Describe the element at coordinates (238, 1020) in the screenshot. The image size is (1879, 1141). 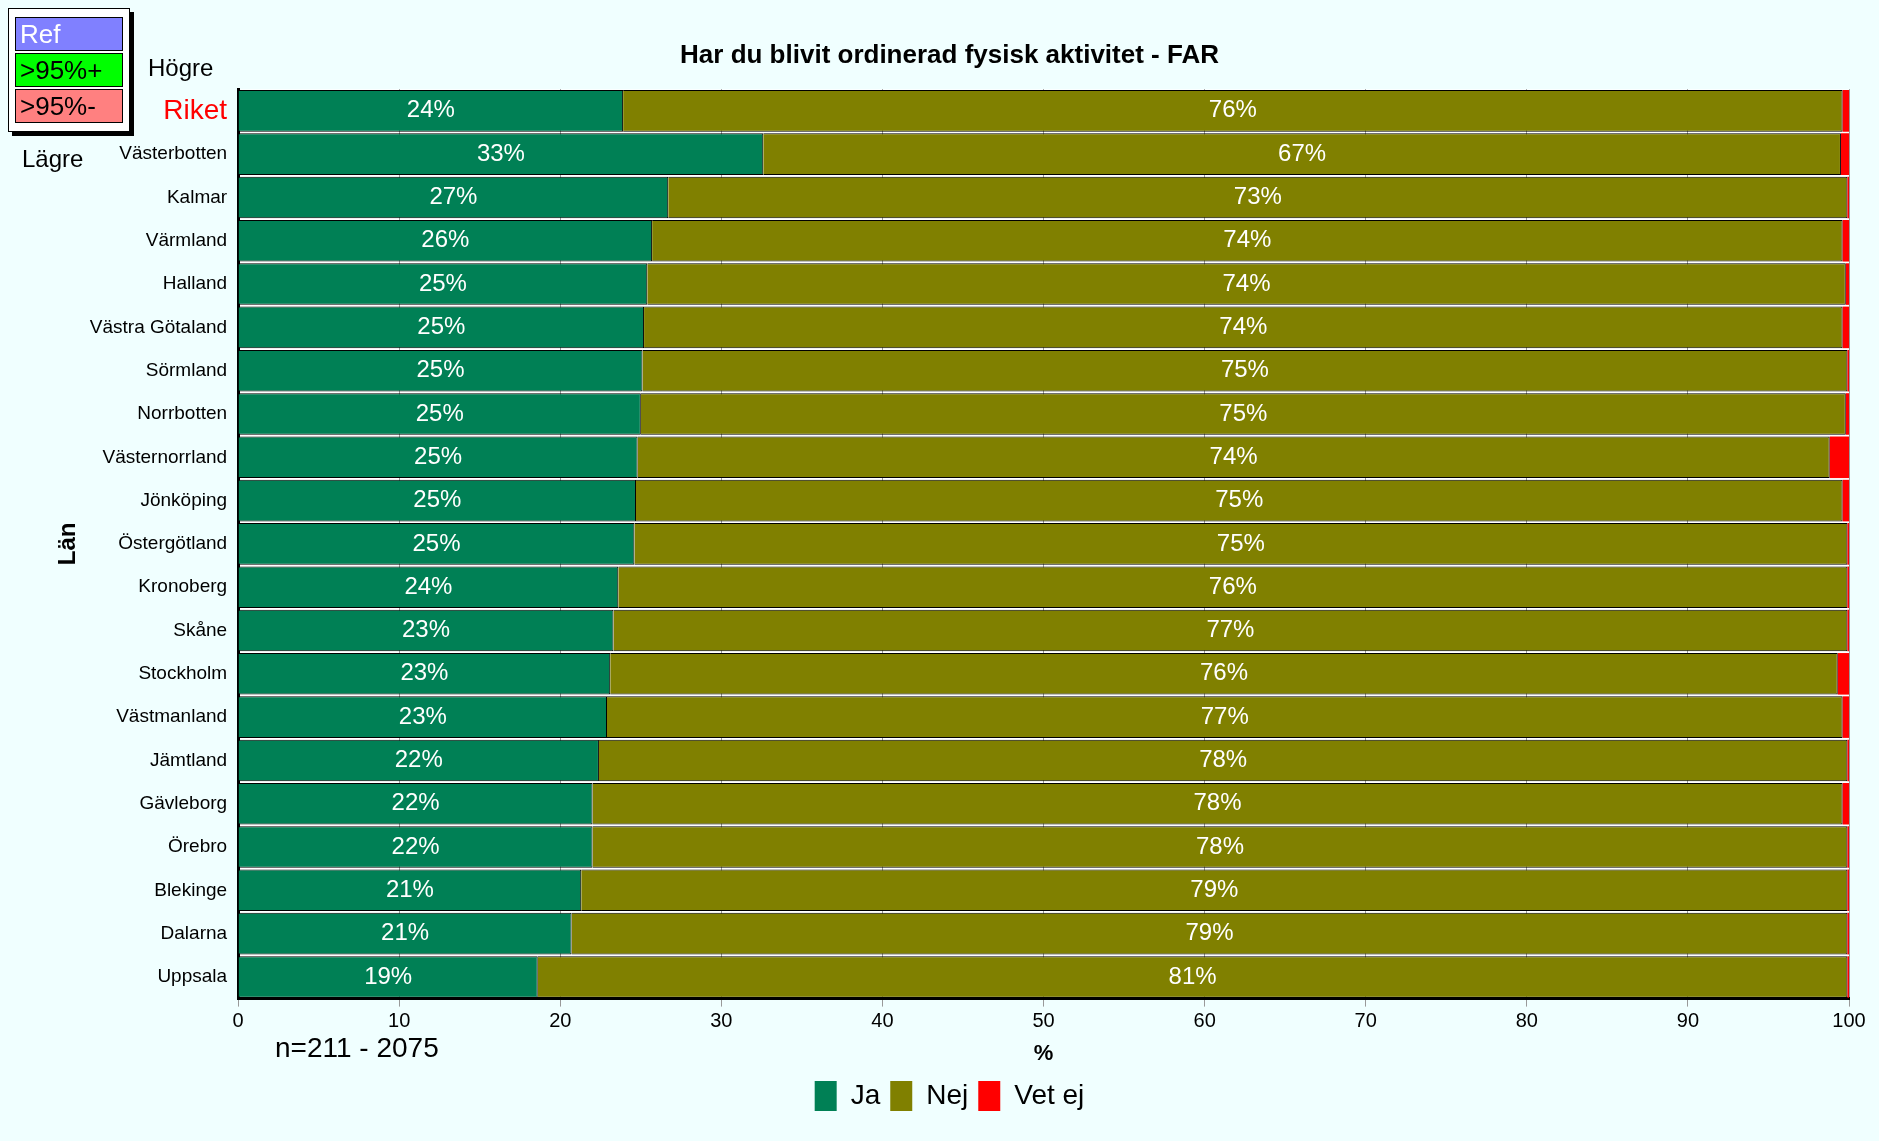
I see `x-tick-label: 0` at that location.